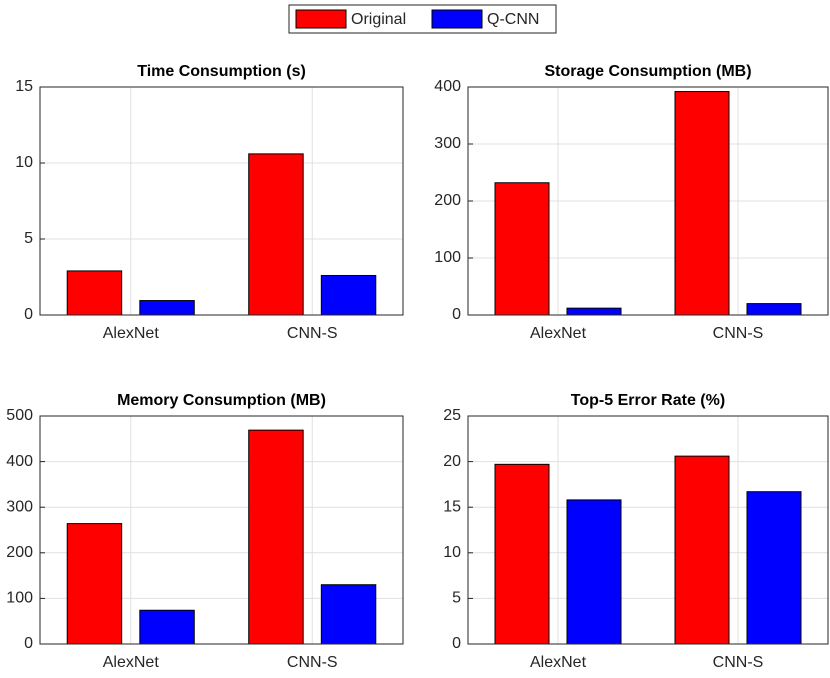 This screenshot has width=830, height=678. Describe the element at coordinates (378, 19) in the screenshot. I see `legend-label: Original` at that location.